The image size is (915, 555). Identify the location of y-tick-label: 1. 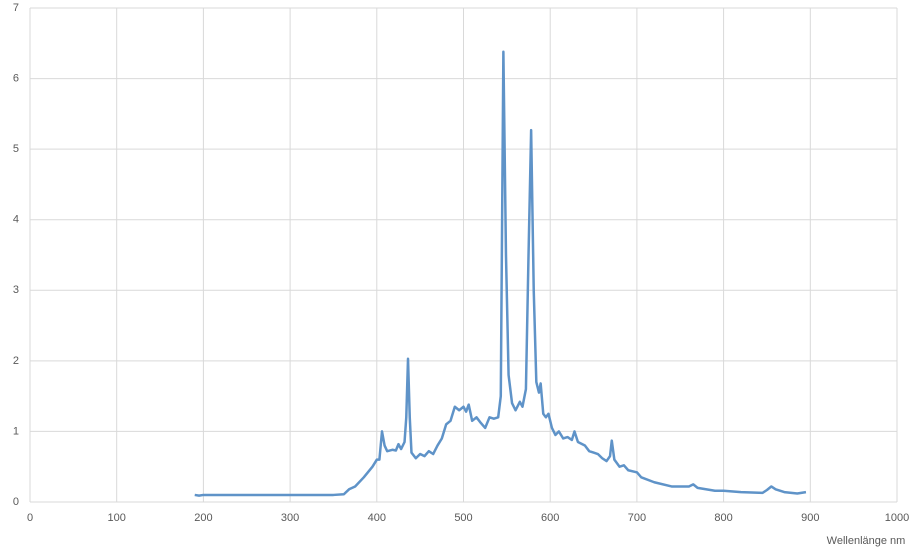
(16, 431).